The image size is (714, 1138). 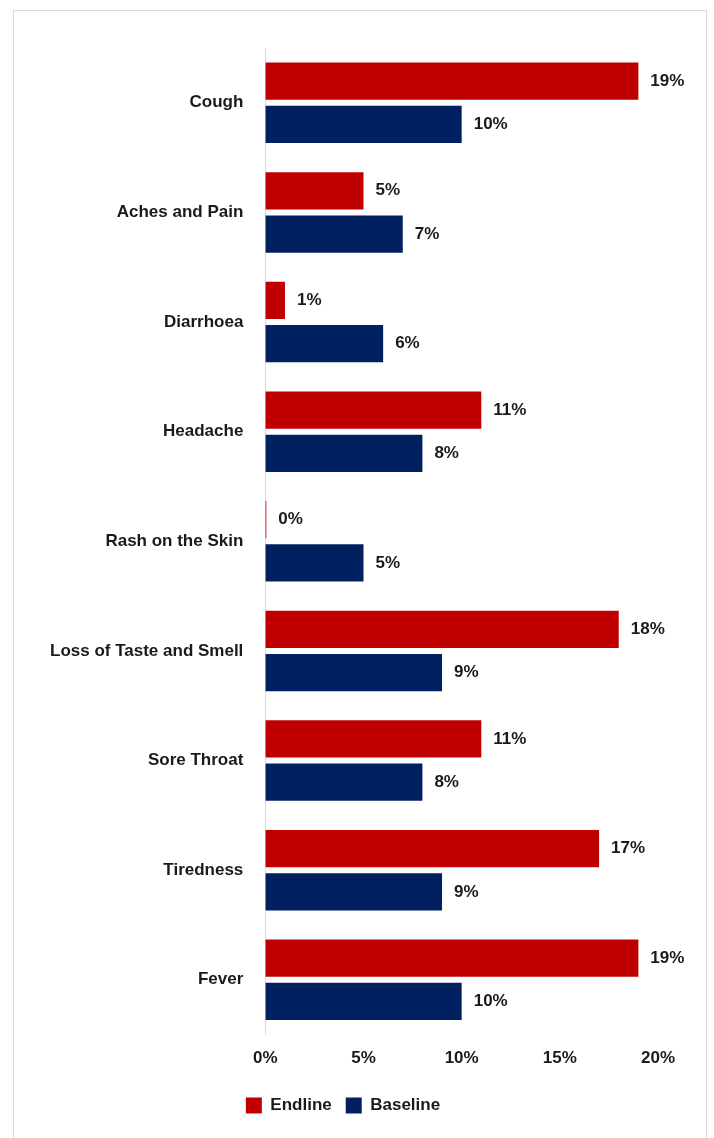 What do you see at coordinates (309, 300) in the screenshot?
I see `data-label: 1%` at bounding box center [309, 300].